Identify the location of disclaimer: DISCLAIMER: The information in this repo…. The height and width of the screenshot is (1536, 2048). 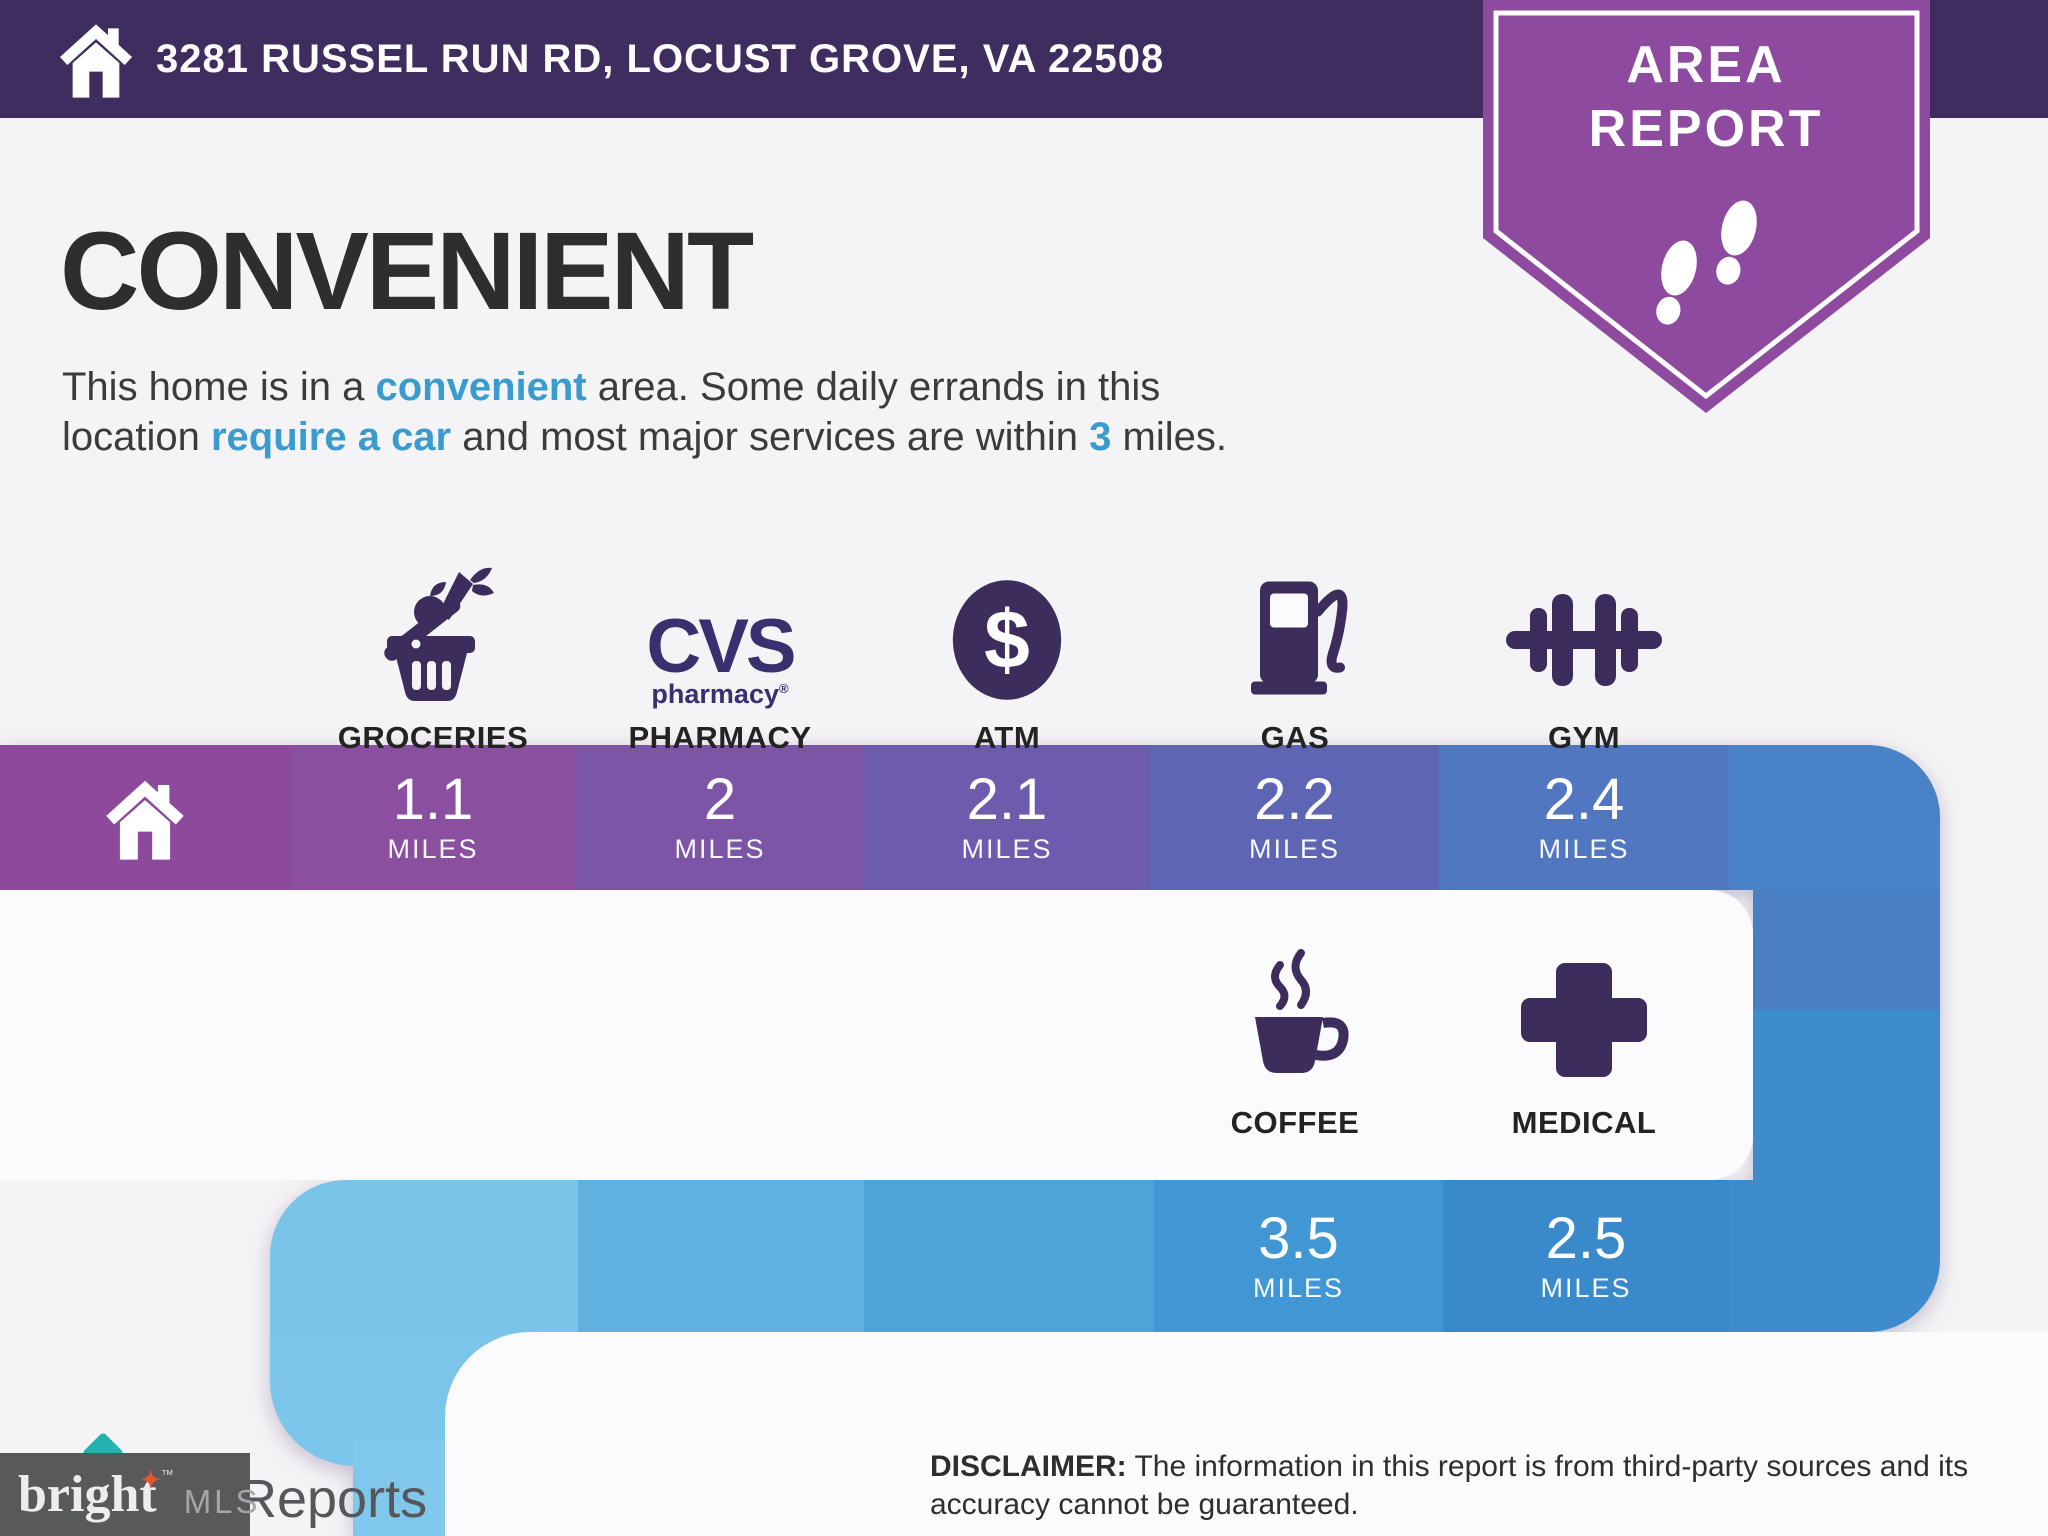
(1477, 1486).